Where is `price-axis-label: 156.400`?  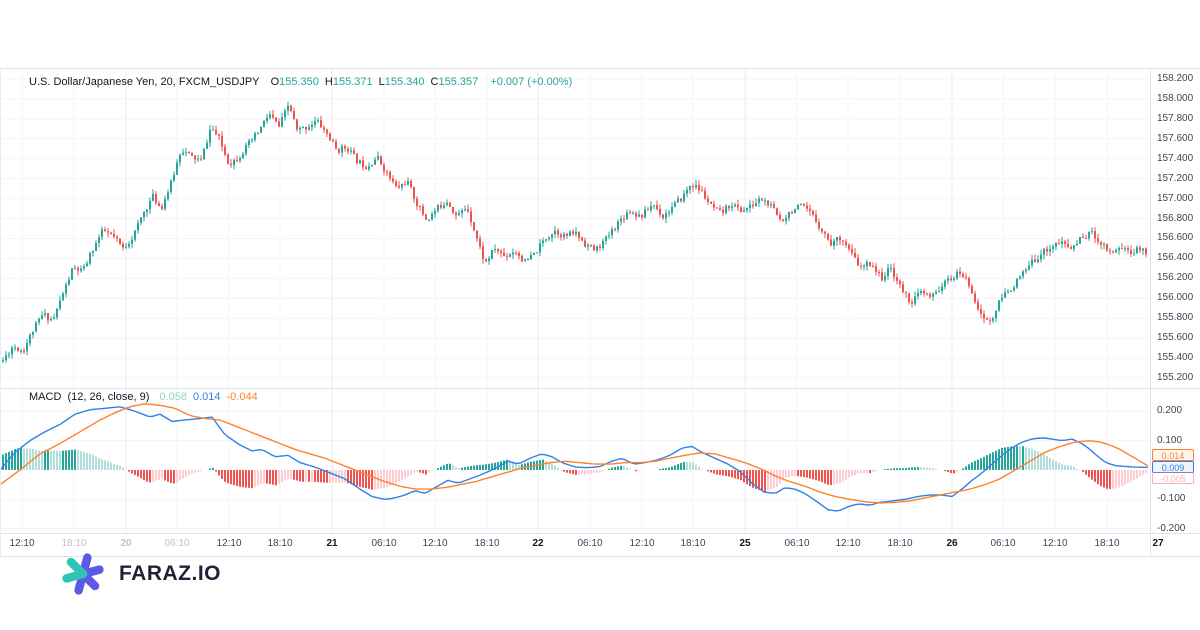
price-axis-label: 156.400 is located at coordinates (1175, 257).